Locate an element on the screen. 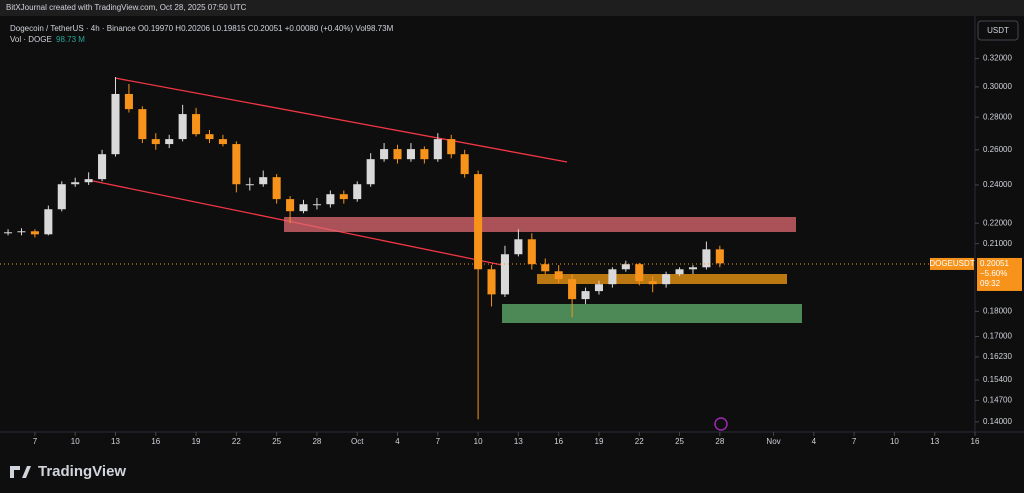 This screenshot has height=493, width=1024. footer-brand: TradingView is located at coordinates (82, 471).